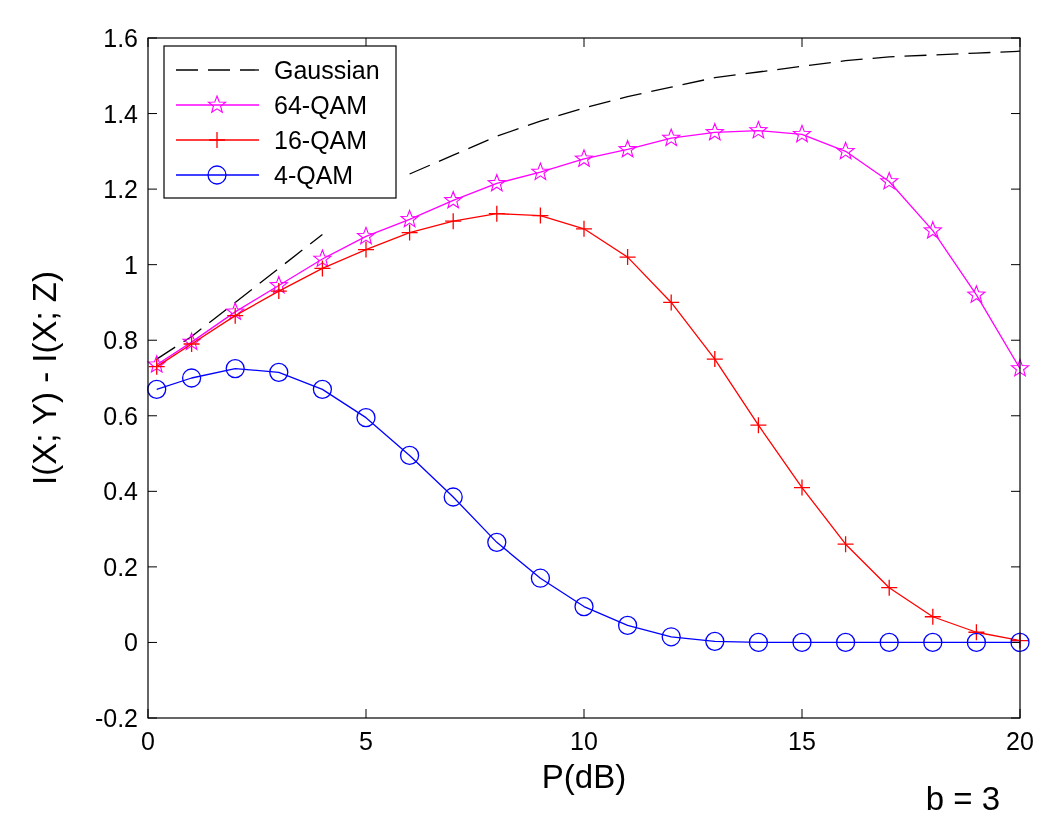 Image resolution: width=1047 pixels, height=829 pixels. What do you see at coordinates (120, 38) in the screenshot?
I see `y-tick-label: 1.6` at bounding box center [120, 38].